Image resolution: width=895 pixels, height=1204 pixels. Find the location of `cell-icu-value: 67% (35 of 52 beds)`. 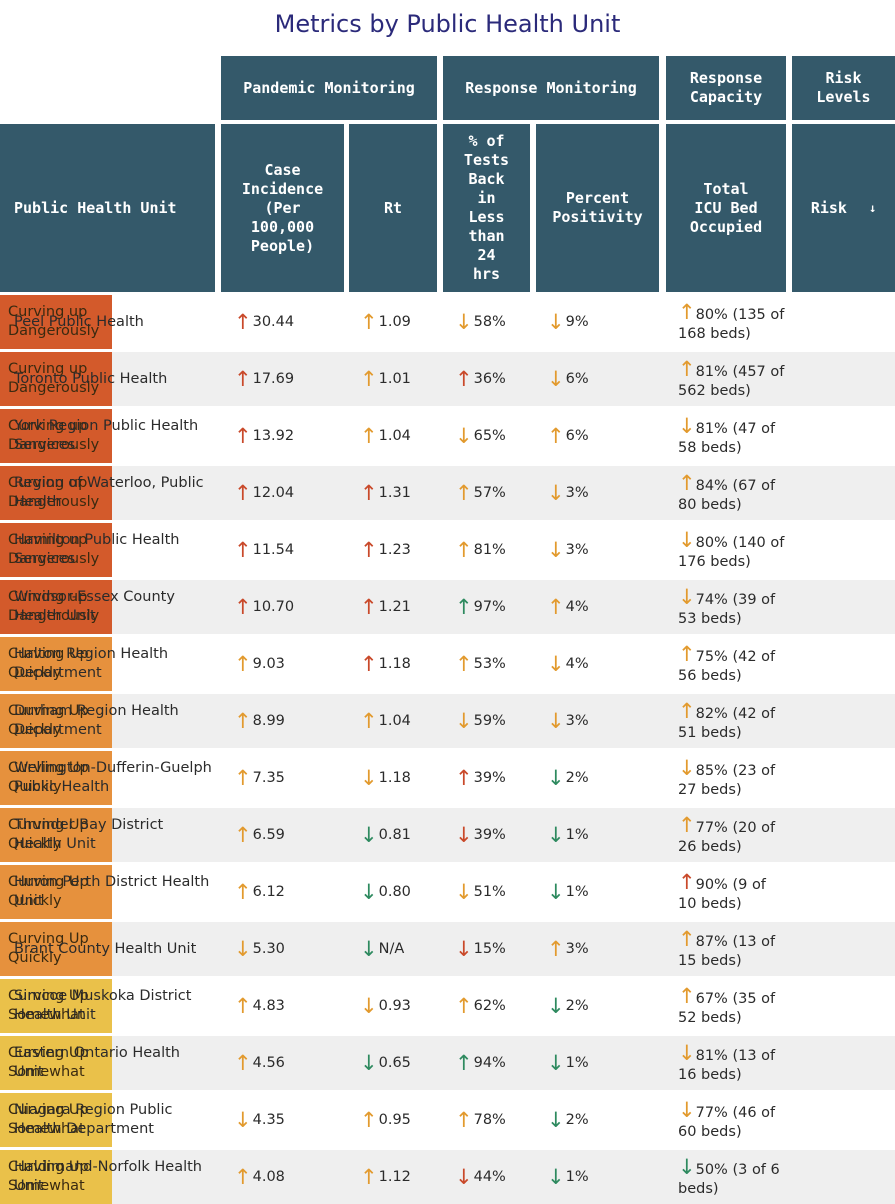

cell-icu-value: 67% (35 of 52 beds) is located at coordinates (727, 1008).